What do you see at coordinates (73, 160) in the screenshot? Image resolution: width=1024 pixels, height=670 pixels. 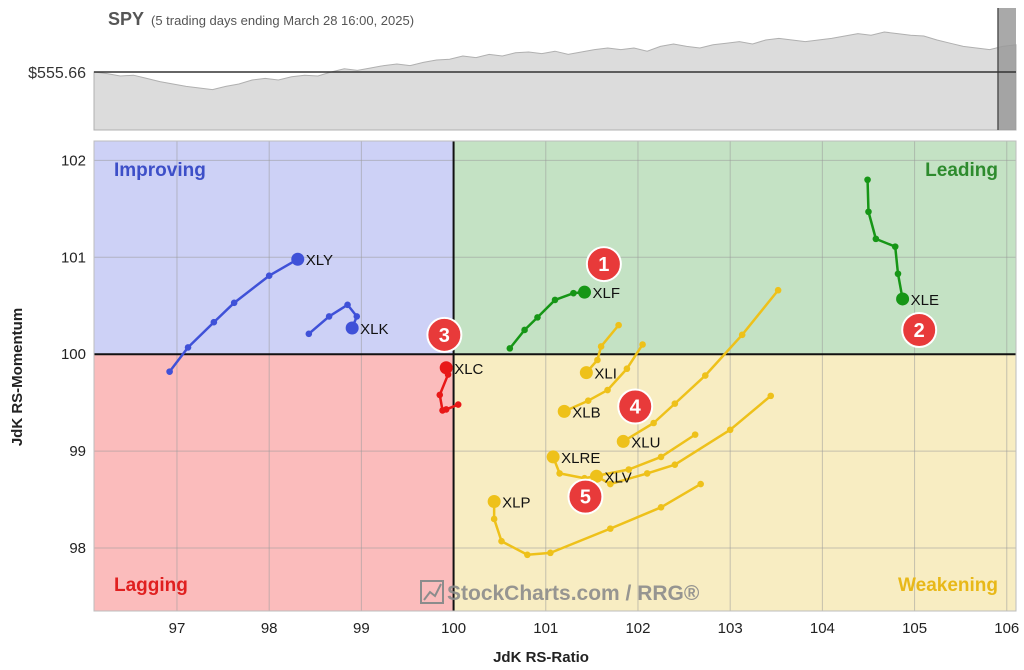 I see `y-tick-label: 102` at bounding box center [73, 160].